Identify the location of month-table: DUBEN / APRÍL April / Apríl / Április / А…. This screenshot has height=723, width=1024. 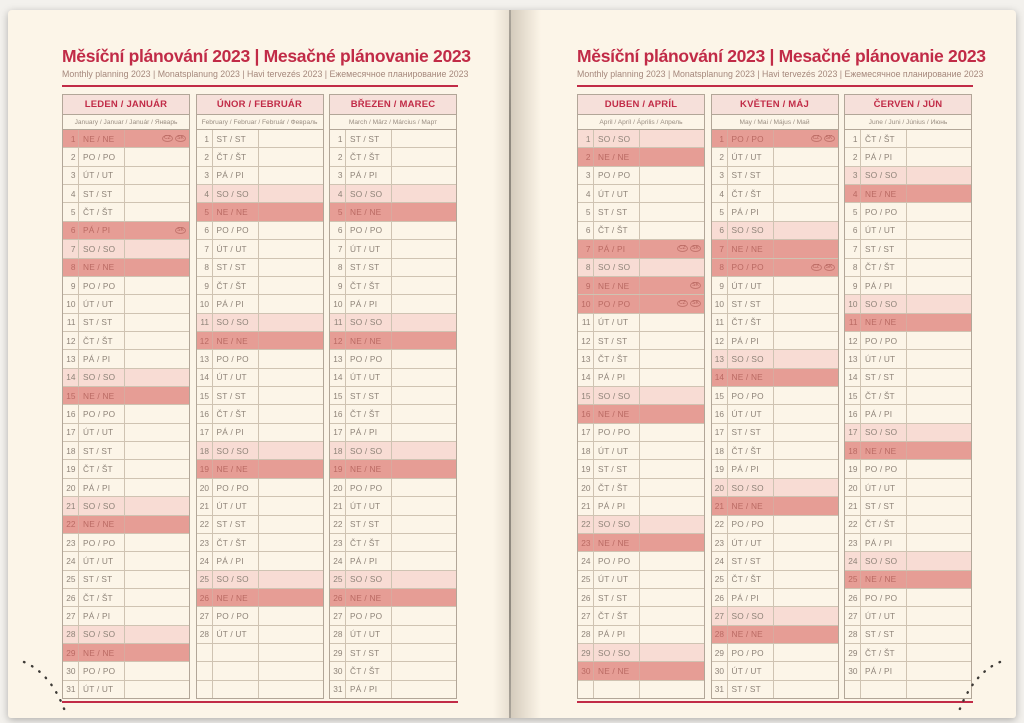
(641, 396).